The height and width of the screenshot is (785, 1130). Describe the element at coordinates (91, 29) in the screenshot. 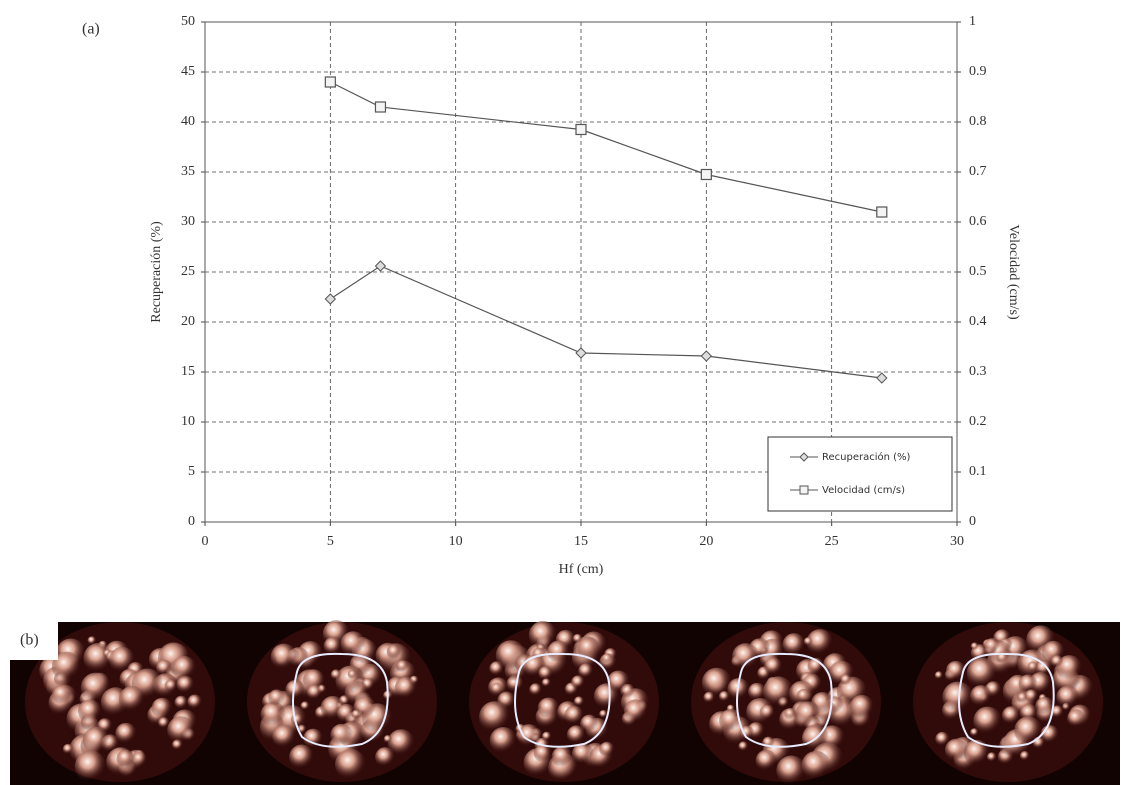

I see `panel-label: (a)` at that location.